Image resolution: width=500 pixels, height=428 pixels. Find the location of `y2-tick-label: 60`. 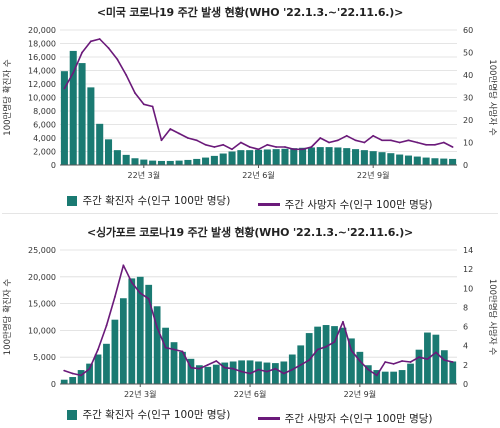

y2-tick-label: 60 is located at coordinates (468, 30).